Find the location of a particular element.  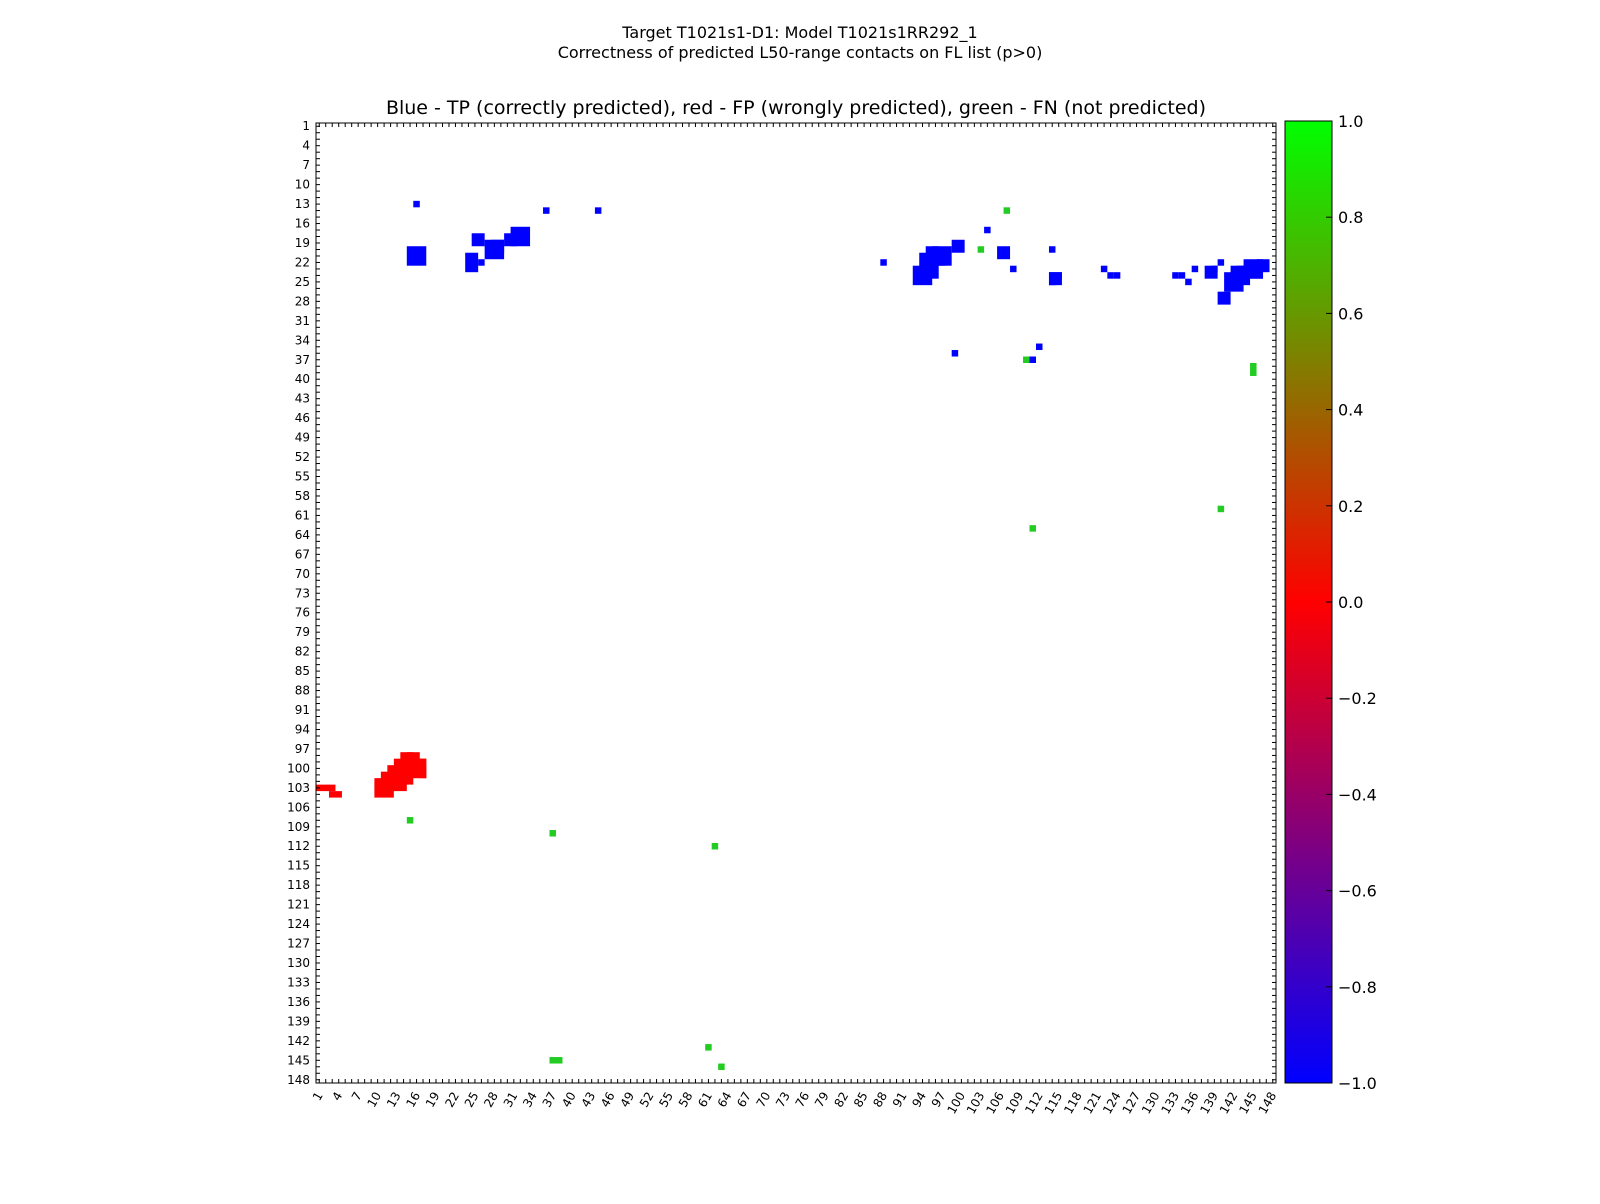

y-tick-label: 94 is located at coordinates (302, 729).